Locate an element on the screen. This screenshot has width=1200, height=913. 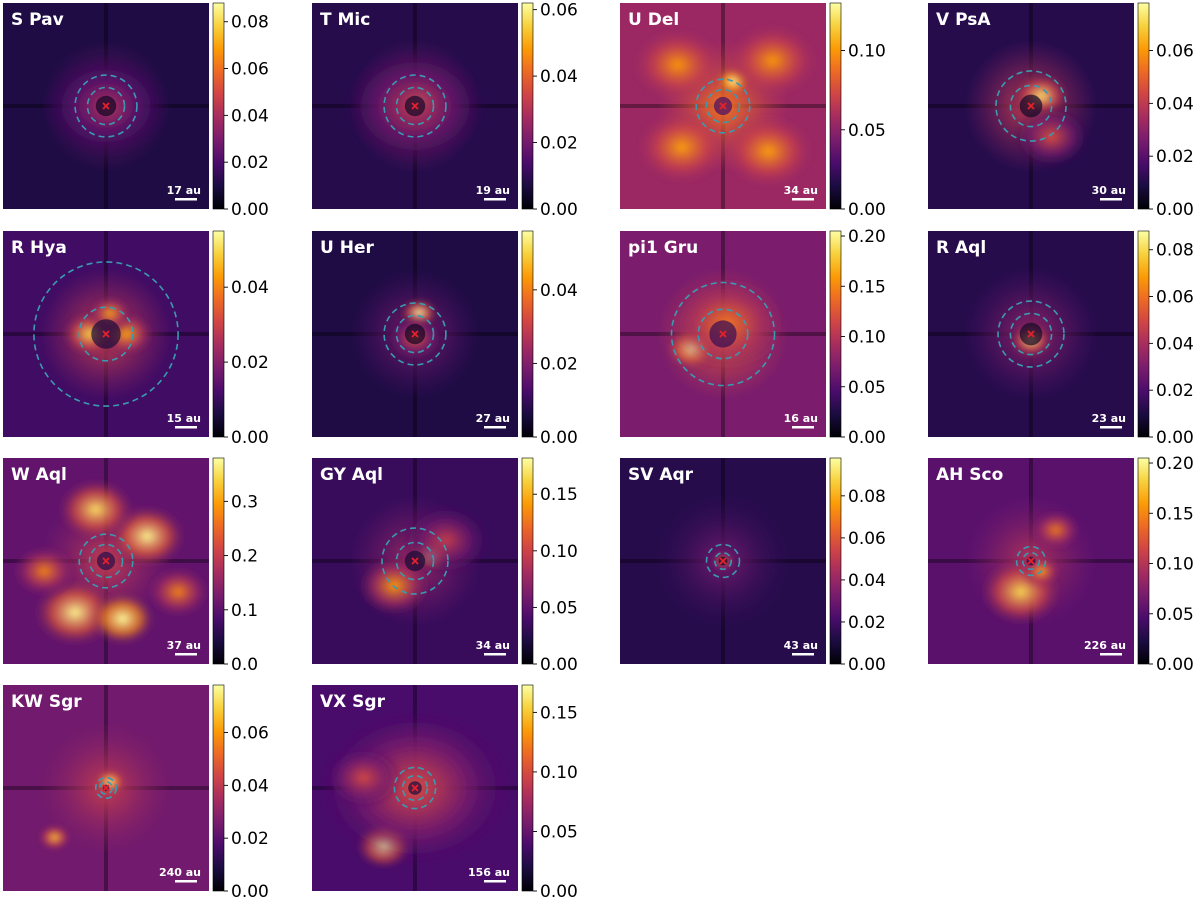
panel-v-psa: V PsA 30 au 0.00 0.02 0.04 0.06 is located at coordinates (1064, 116).